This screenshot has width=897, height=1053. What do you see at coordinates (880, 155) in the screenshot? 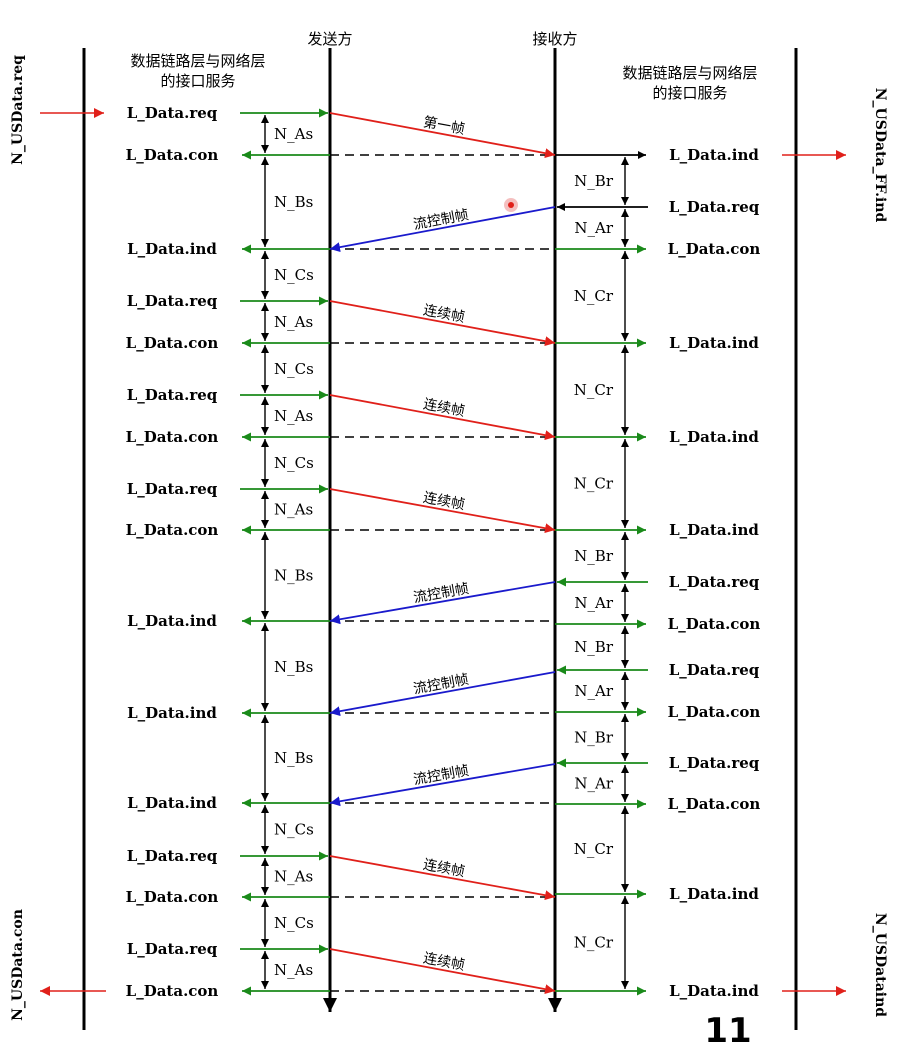
I see `right-top-side-label: N_USData_FF.ind` at bounding box center [880, 155].